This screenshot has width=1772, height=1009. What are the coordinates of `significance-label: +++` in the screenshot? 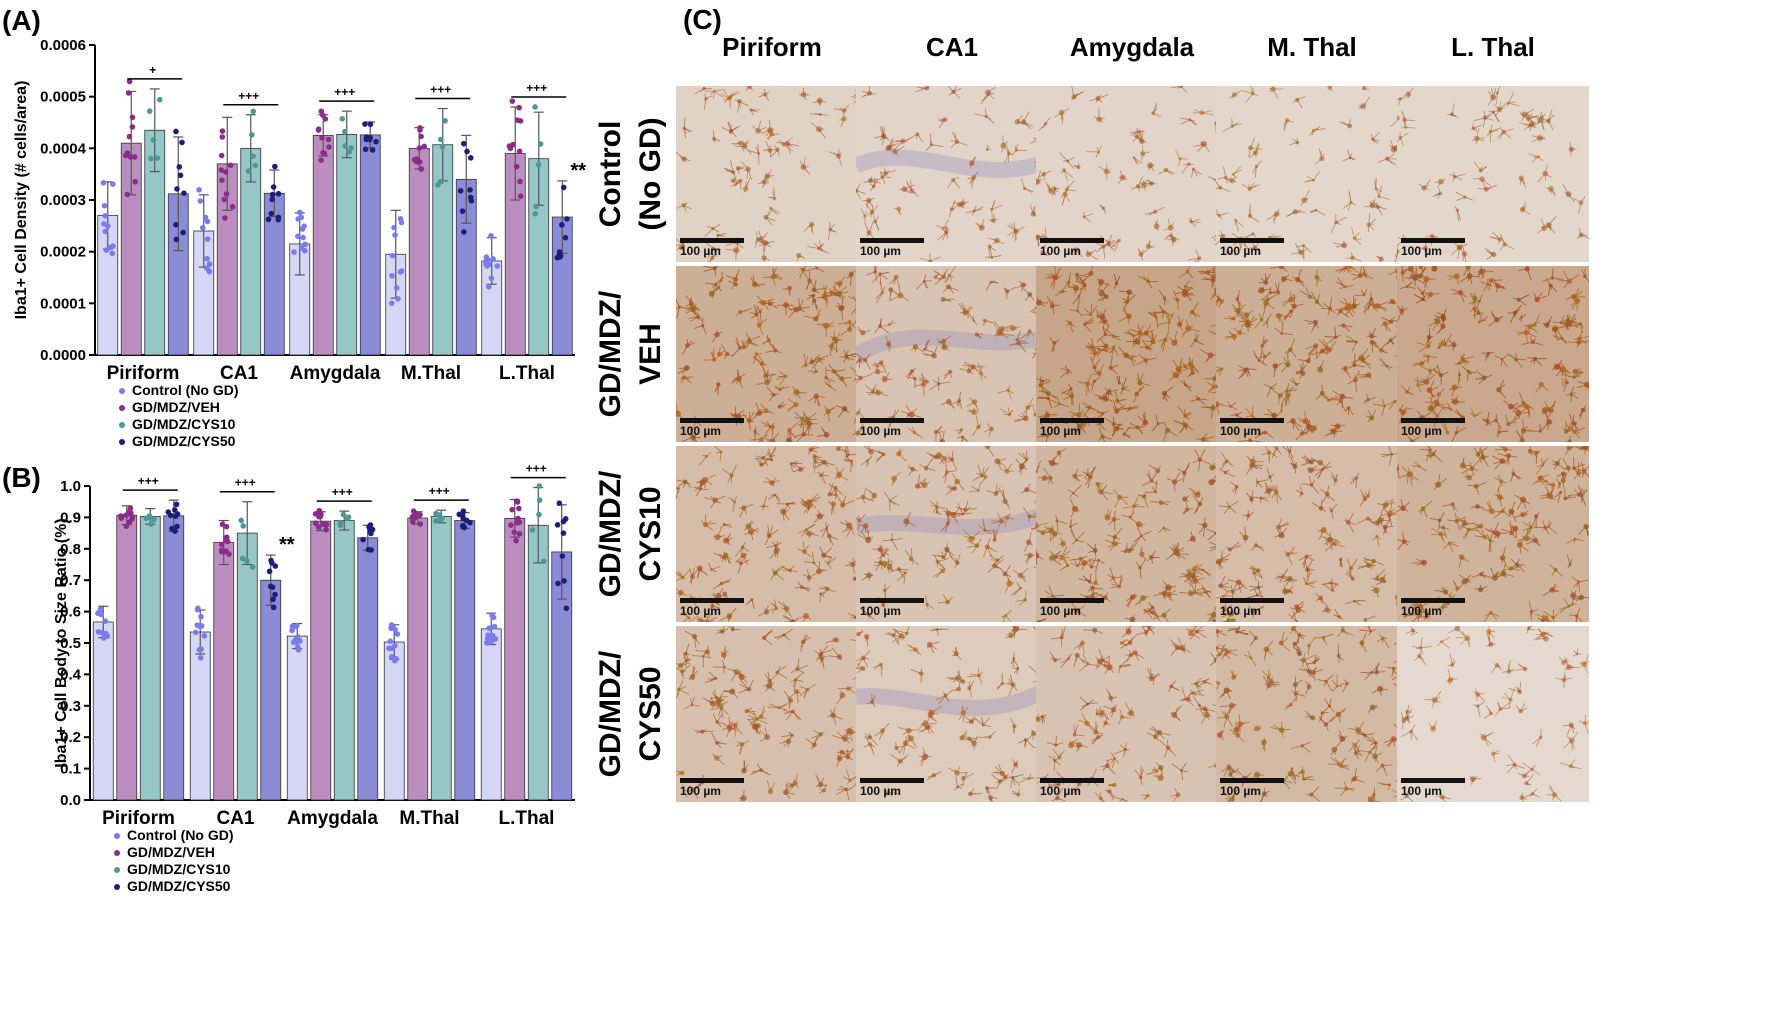 It's located at (342, 492).